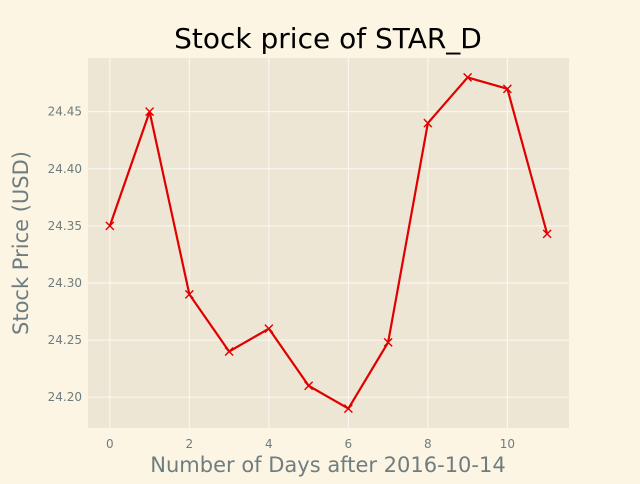  Describe the element at coordinates (269, 444) in the screenshot. I see `x-tick-label: 4` at that location.